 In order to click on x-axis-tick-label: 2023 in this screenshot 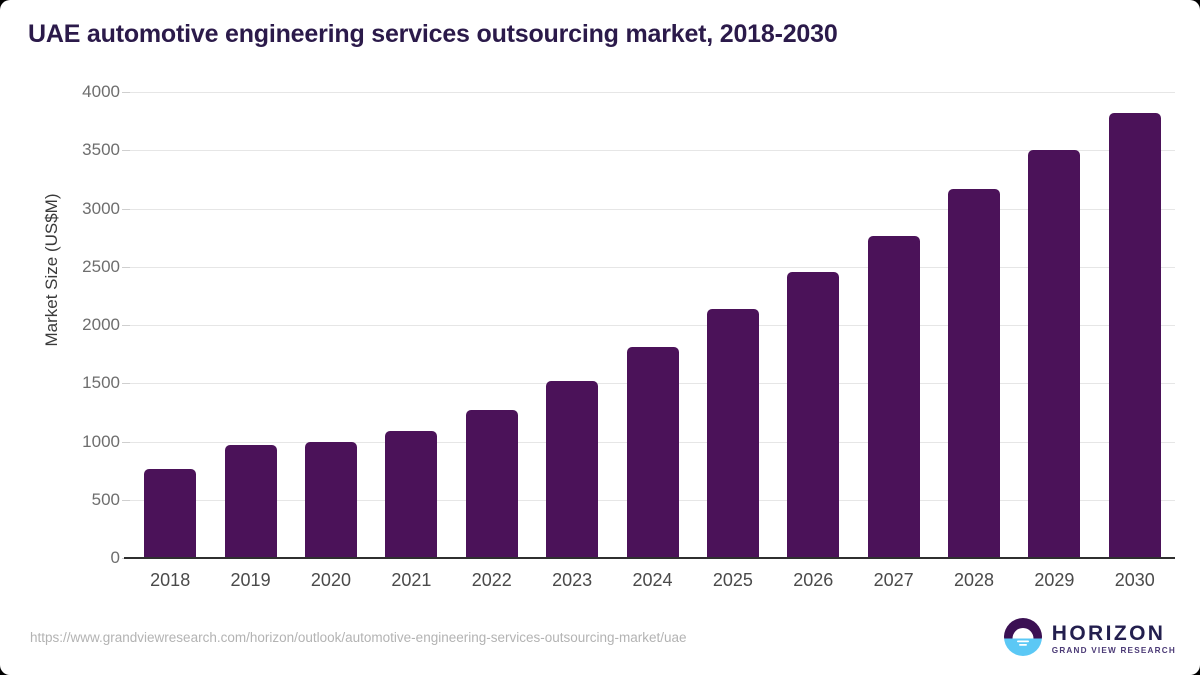, I will do `click(572, 580)`.